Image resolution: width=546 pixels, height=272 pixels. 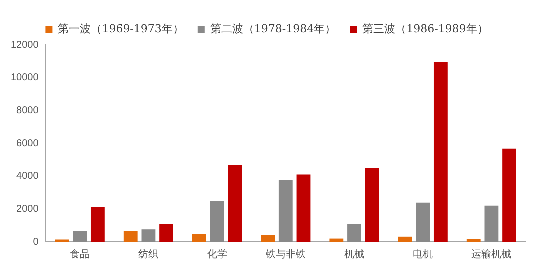 What do you see at coordinates (80, 254) in the screenshot?
I see `x-tick-label: 食品` at bounding box center [80, 254].